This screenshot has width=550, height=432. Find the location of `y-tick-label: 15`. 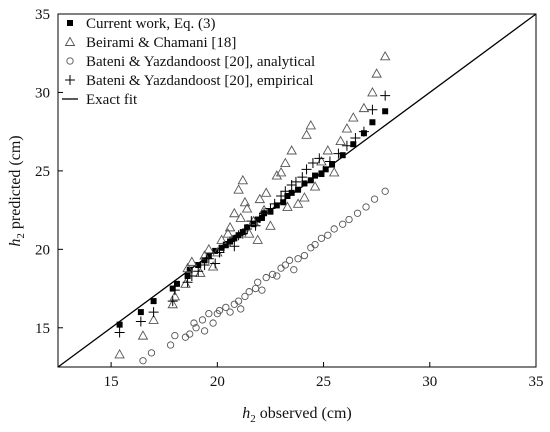

y-tick-label: 15 is located at coordinates (42, 329).